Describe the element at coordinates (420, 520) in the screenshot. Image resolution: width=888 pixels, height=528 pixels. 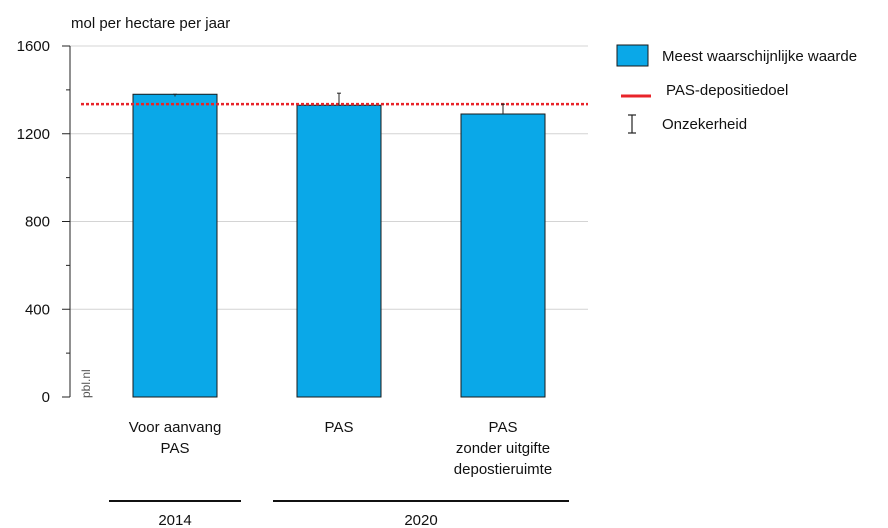
I see `group-label: 2020` at that location.